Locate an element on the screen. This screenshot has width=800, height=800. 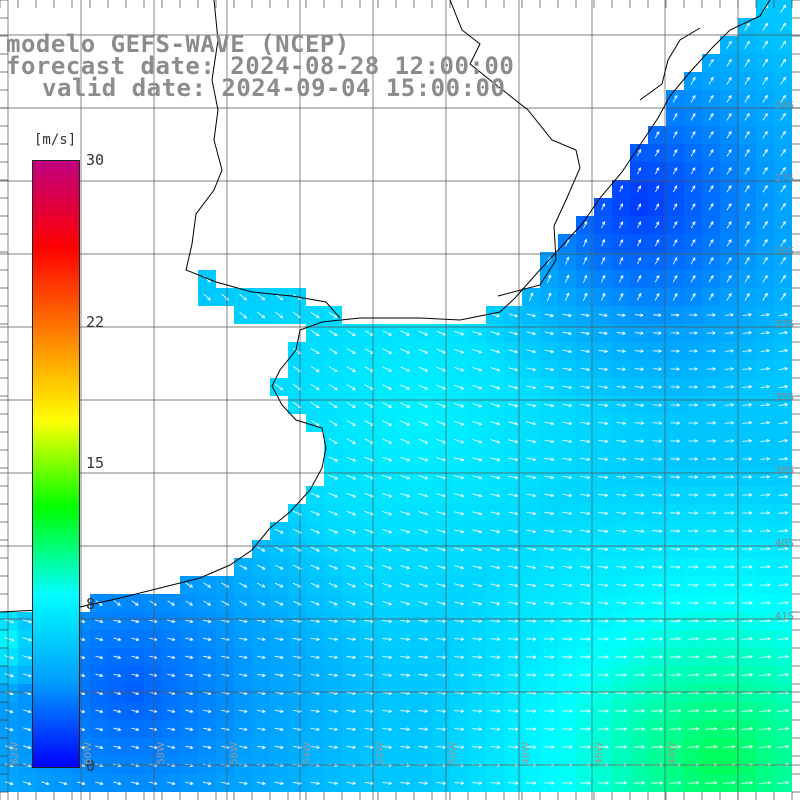
colorbar-tick-0: 0 is located at coordinates (91, 766).